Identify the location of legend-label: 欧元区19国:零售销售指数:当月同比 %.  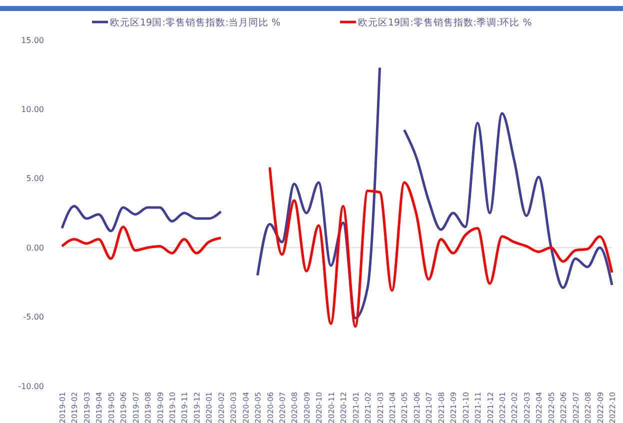
(195, 22).